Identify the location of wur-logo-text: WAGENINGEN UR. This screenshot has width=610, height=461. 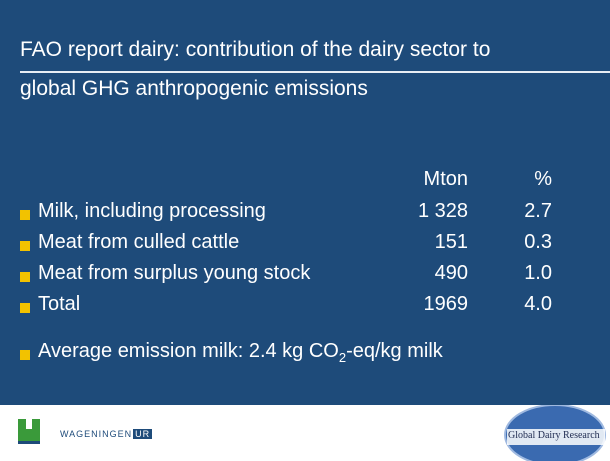
(106, 434).